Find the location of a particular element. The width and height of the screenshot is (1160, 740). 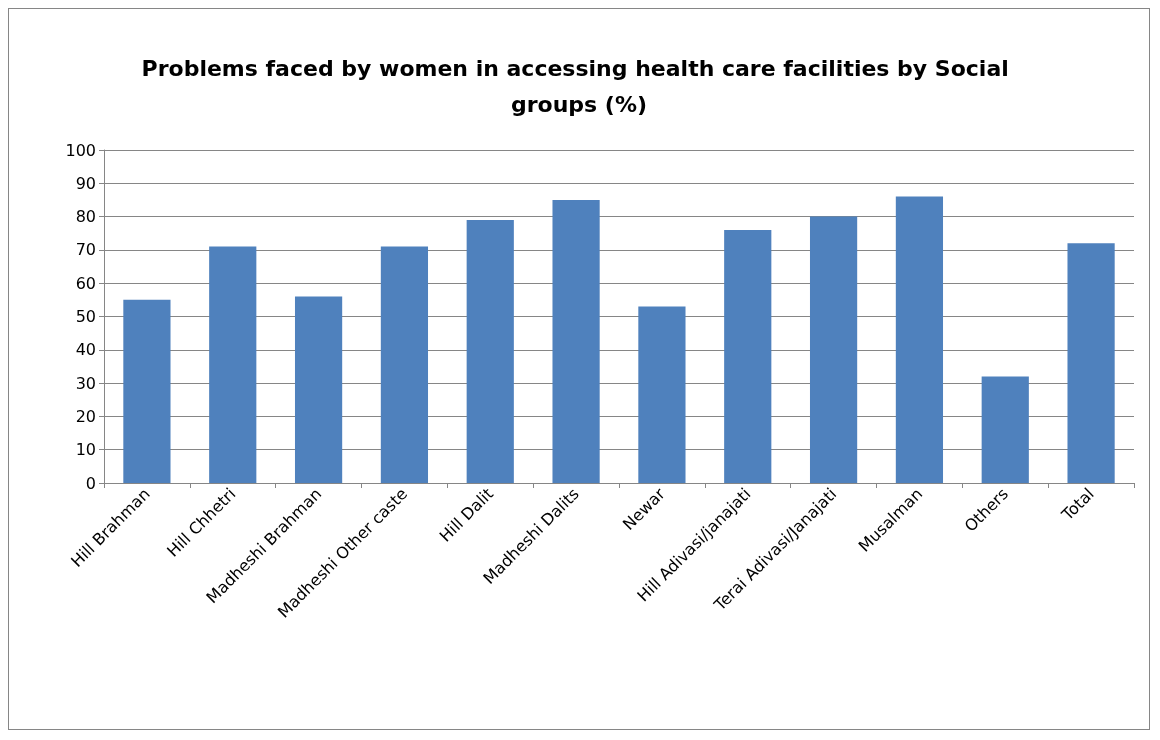

chart-title: Problems faced by women in accessing health care facilities by Social groups (%) is located at coordinates (579, 86).